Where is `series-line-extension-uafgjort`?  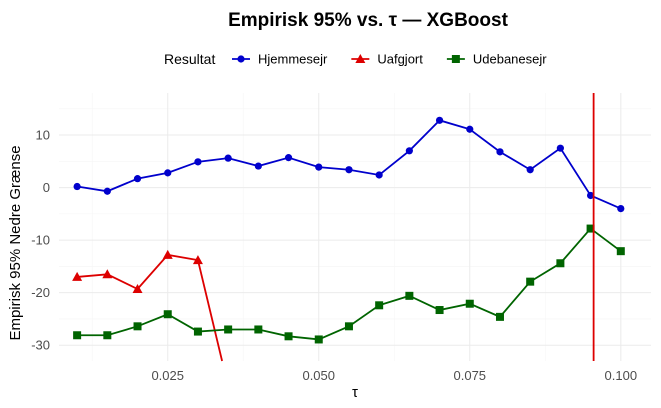 series-line-extension-uafgjort is located at coordinates (210, 310).